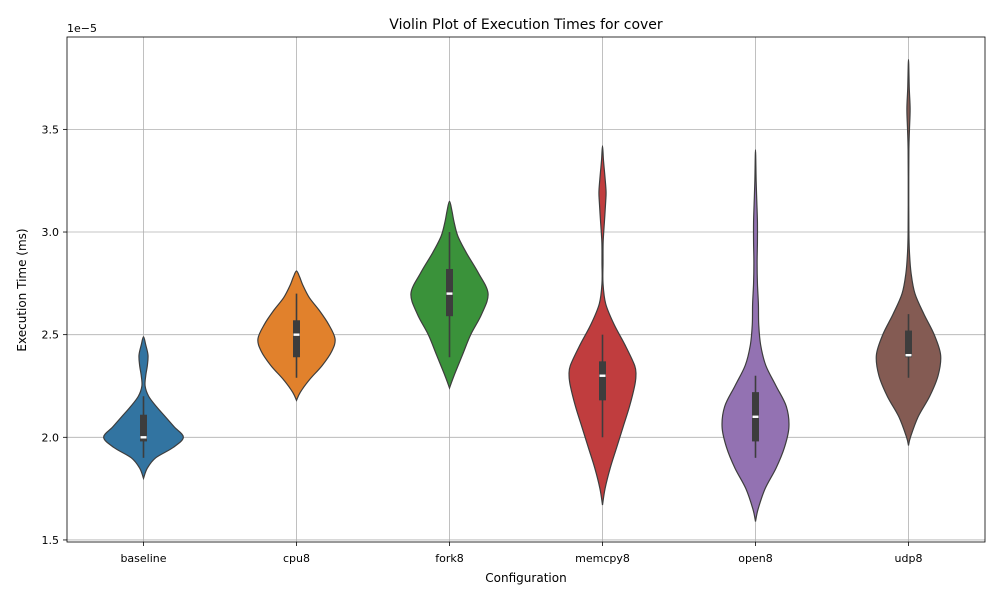  Describe the element at coordinates (296, 334) in the screenshot. I see `median-marker-cpu8` at that location.